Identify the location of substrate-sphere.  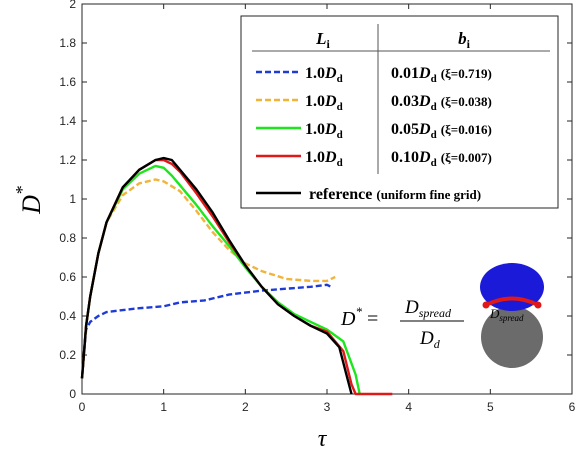
(512, 337).